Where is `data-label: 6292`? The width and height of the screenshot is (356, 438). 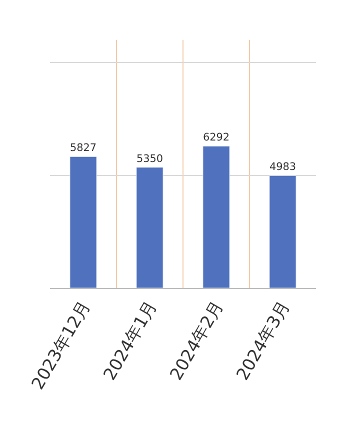 data-label: 6292 is located at coordinates (216, 138).